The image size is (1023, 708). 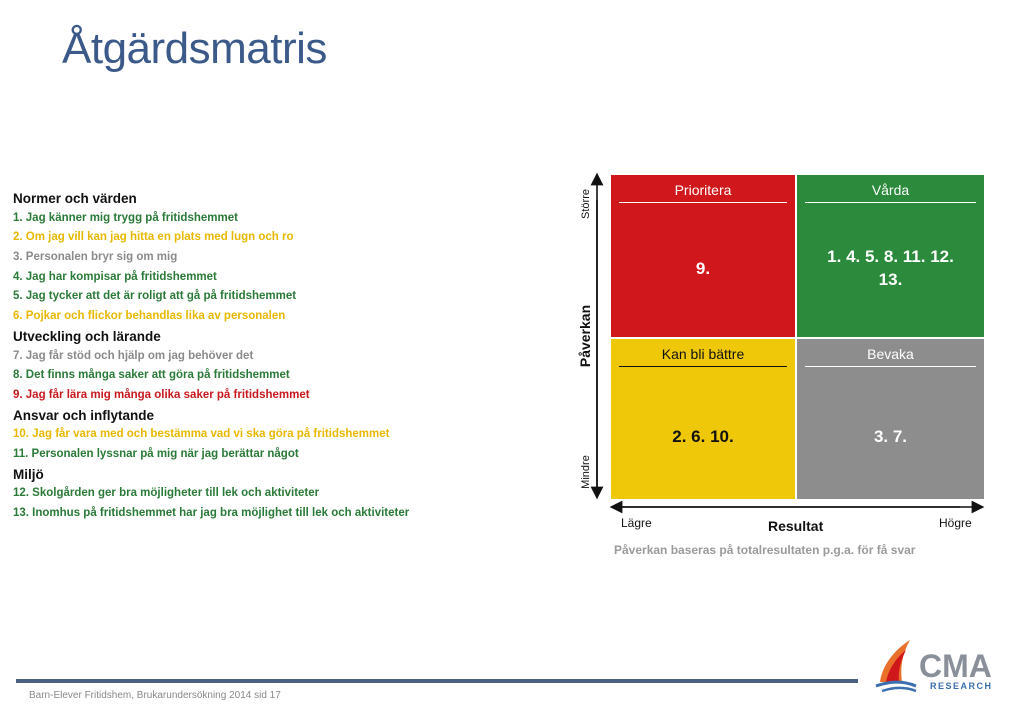 What do you see at coordinates (961, 686) in the screenshot?
I see `svg-text: RESEARCH` at bounding box center [961, 686].